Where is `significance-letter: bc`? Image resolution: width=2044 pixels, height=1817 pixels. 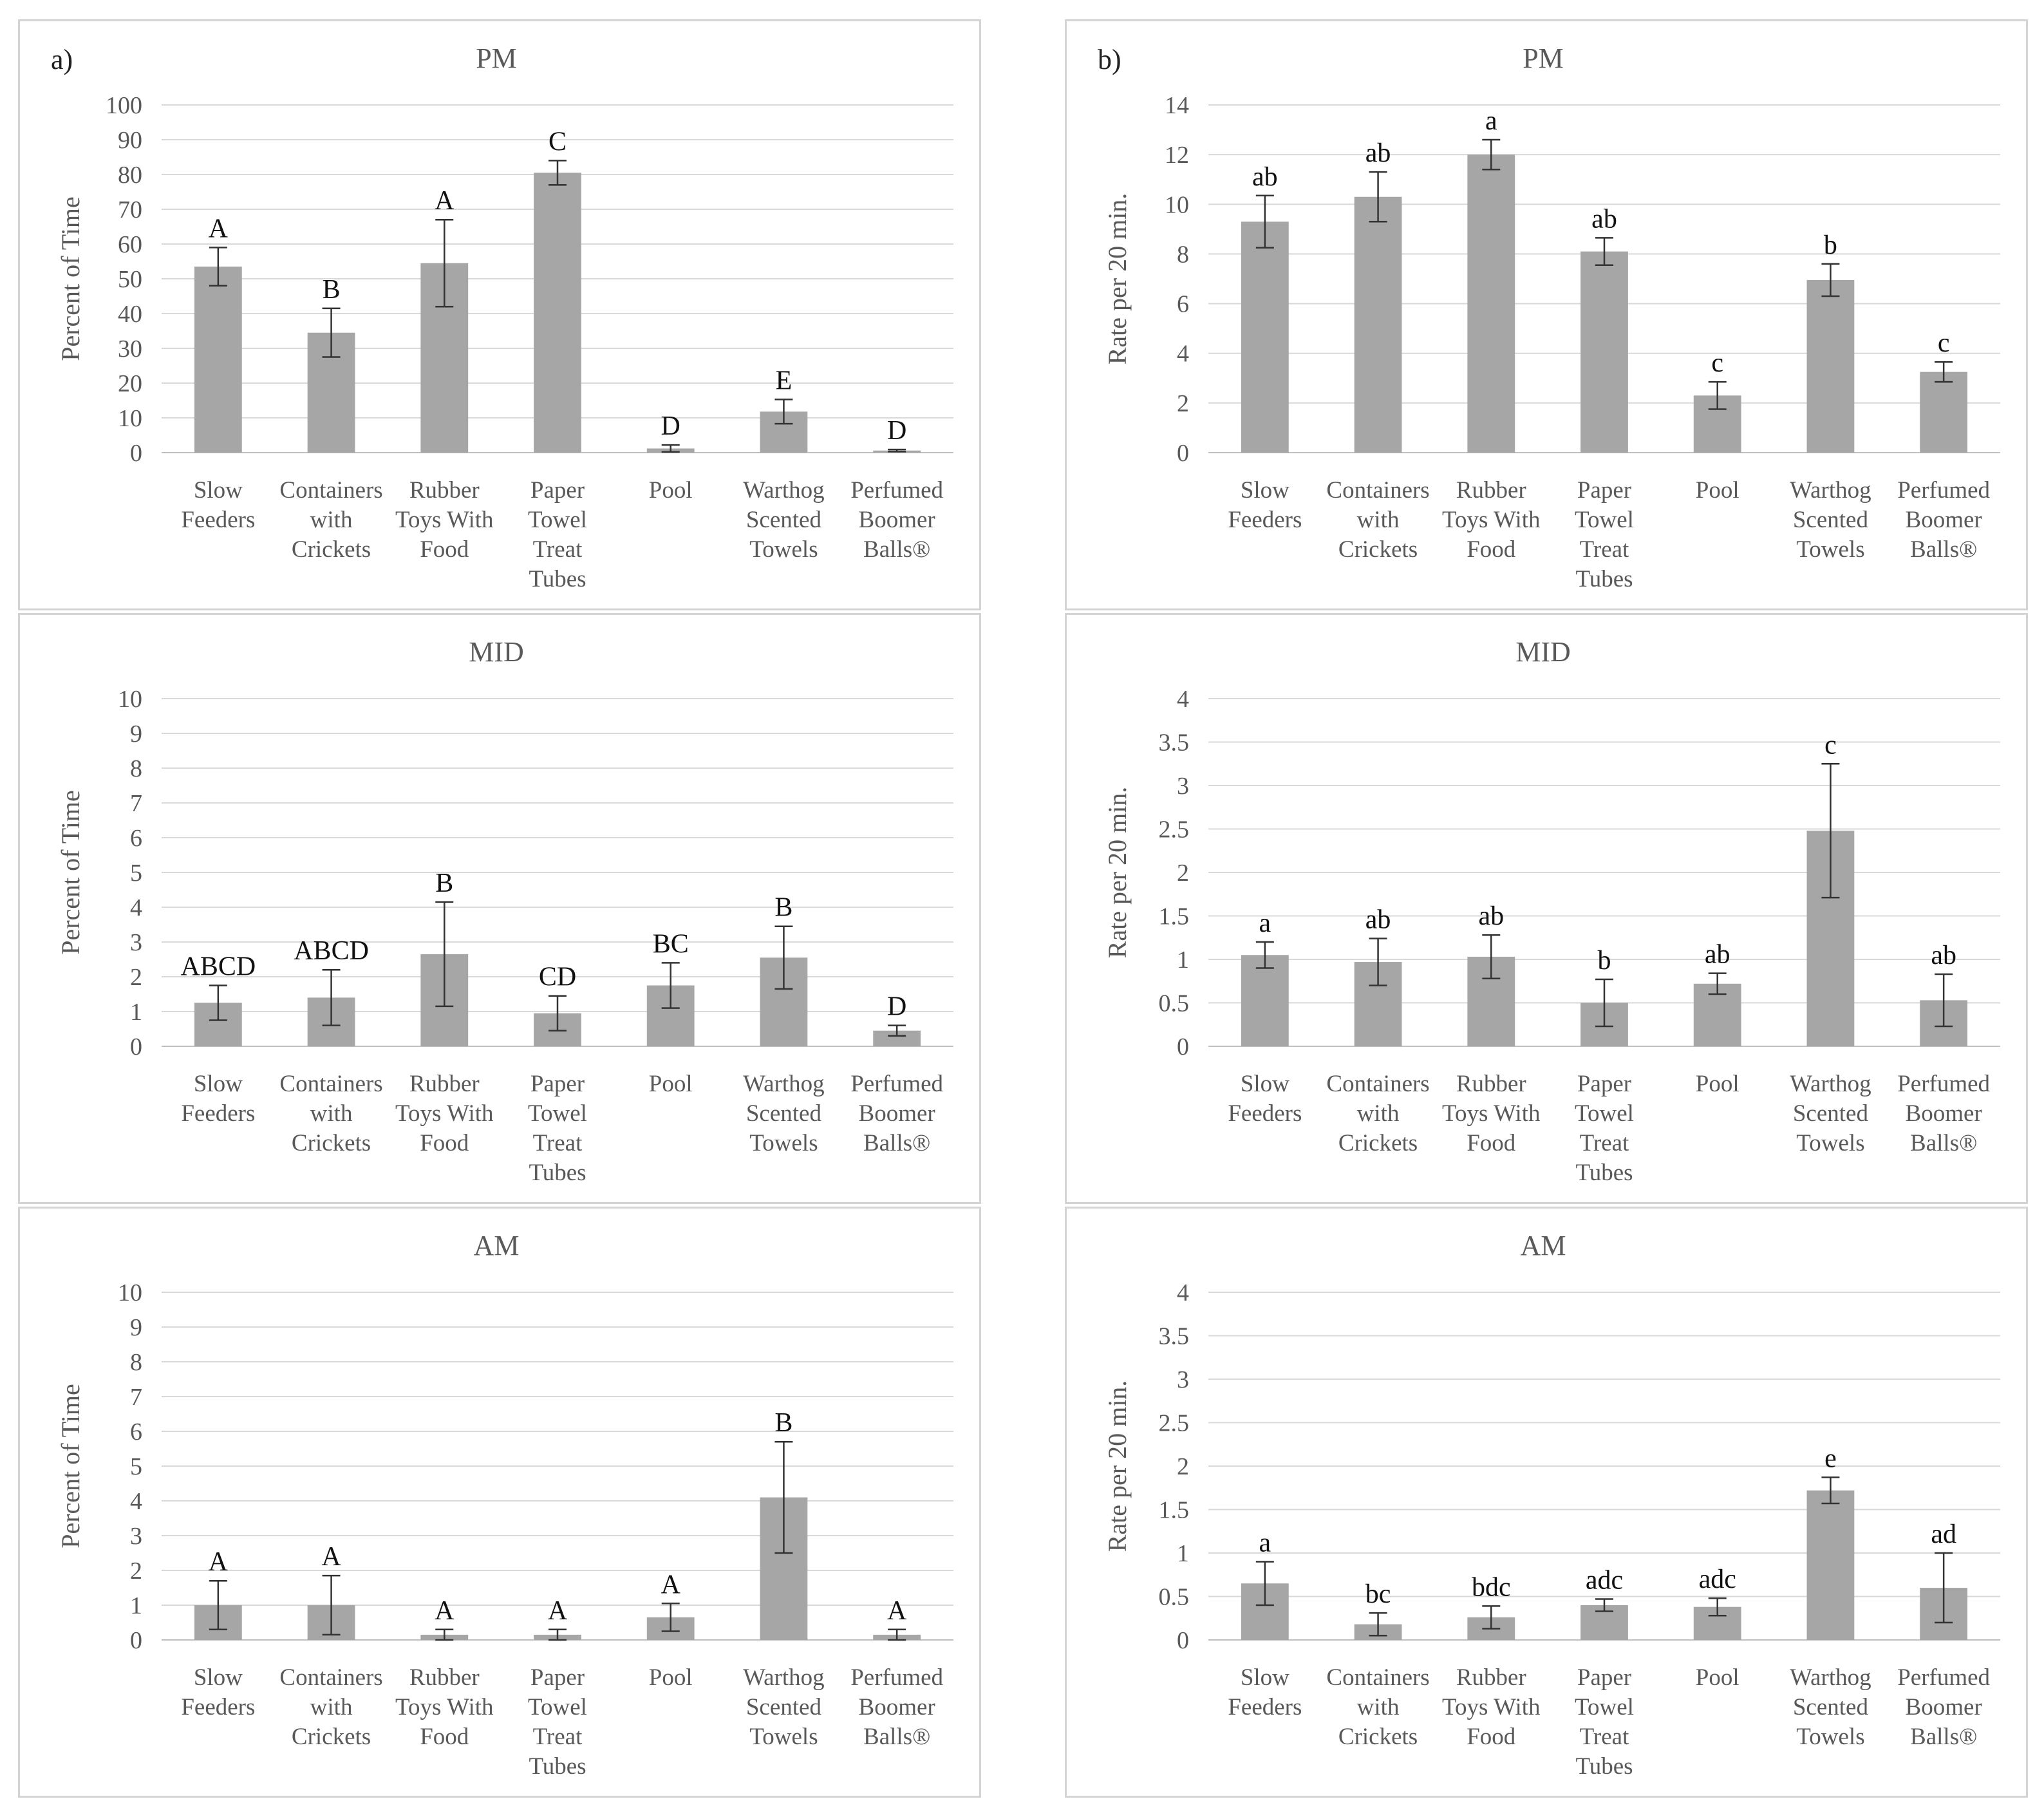 significance-letter: bc is located at coordinates (1378, 1594).